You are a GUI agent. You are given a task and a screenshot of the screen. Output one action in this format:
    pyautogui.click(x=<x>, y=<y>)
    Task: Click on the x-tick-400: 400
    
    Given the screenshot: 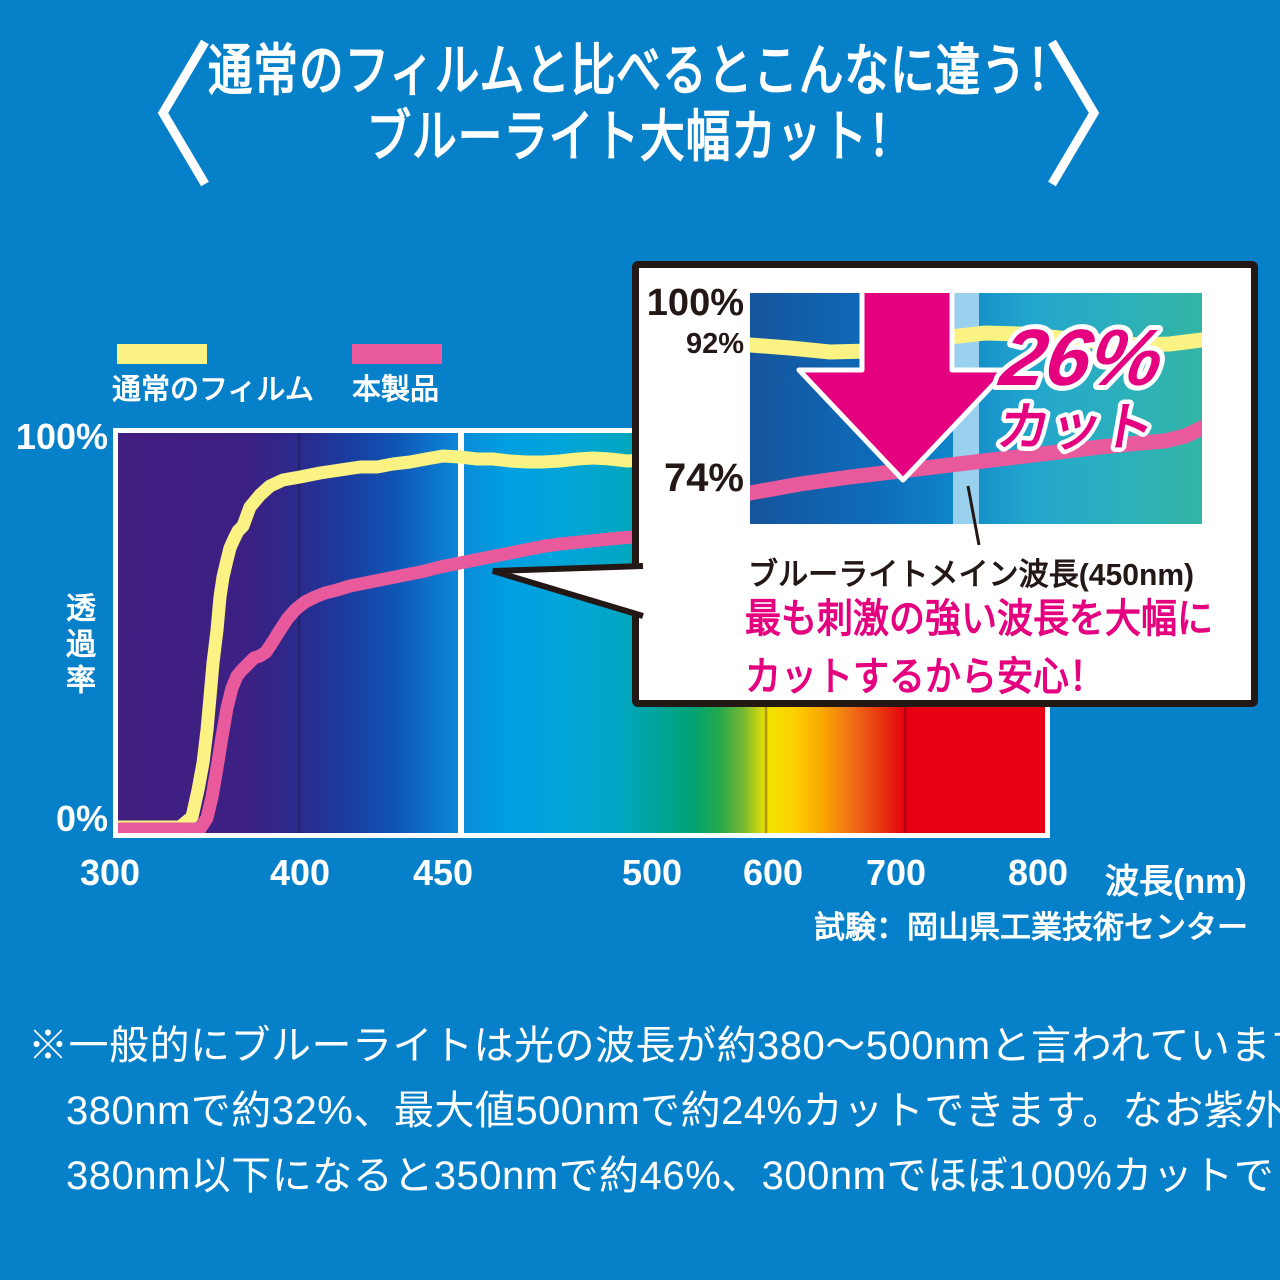 What is the action you would take?
    pyautogui.click(x=300, y=872)
    